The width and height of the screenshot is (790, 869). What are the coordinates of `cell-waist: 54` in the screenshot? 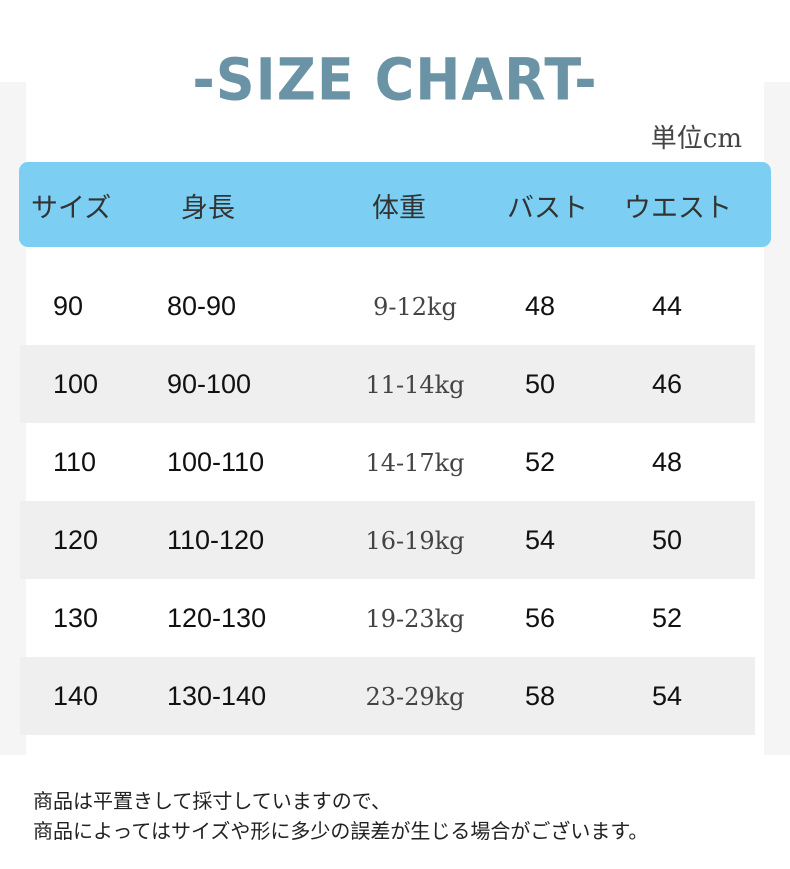 It's located at (667, 696).